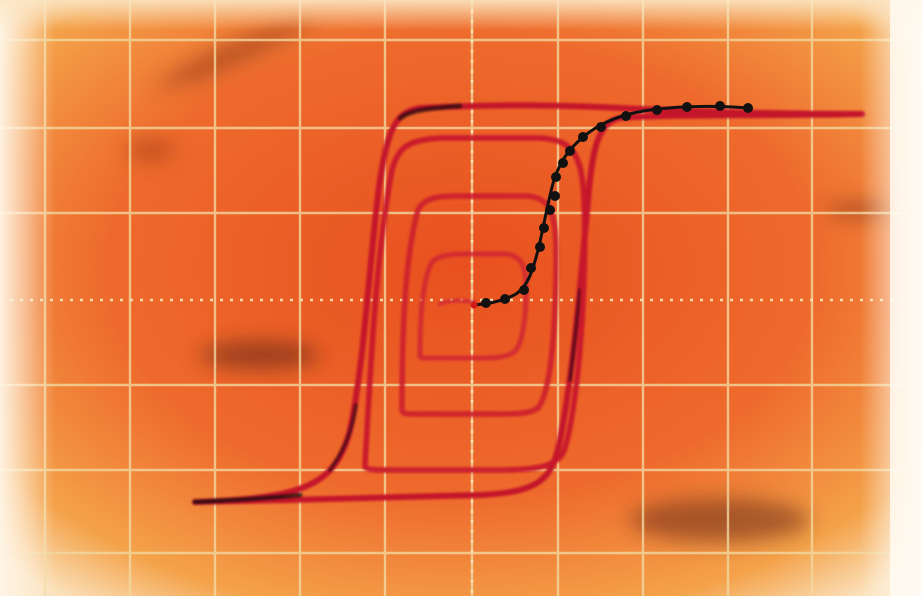  I want to click on left-glare, so click(27, 298).